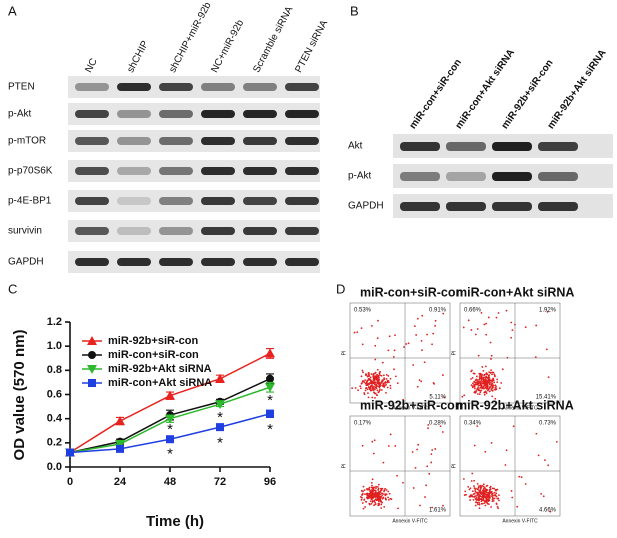 This screenshot has width=617, height=538. Describe the element at coordinates (473, 424) in the screenshot. I see `quadrant-value: 0.34%` at that location.